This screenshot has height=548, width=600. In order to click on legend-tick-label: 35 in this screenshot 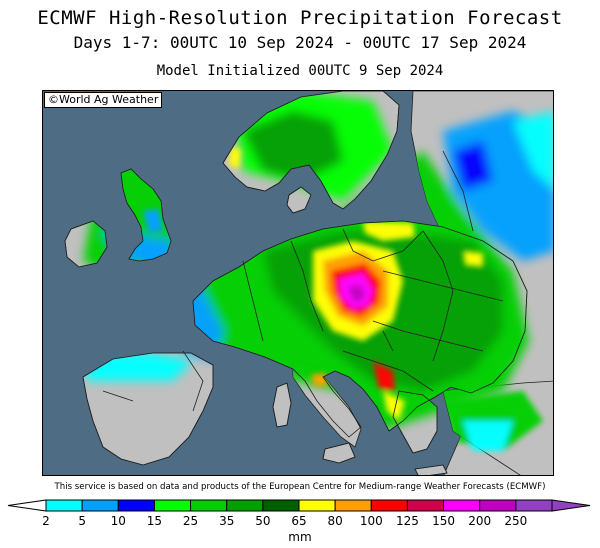, I will do `click(226, 521)`.